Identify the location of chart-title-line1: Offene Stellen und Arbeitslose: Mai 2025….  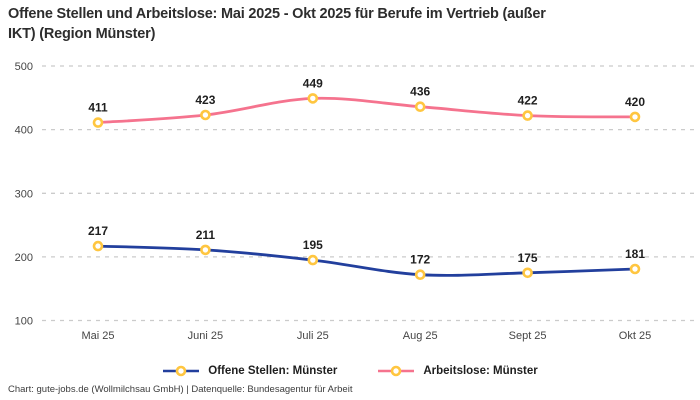
(277, 14).